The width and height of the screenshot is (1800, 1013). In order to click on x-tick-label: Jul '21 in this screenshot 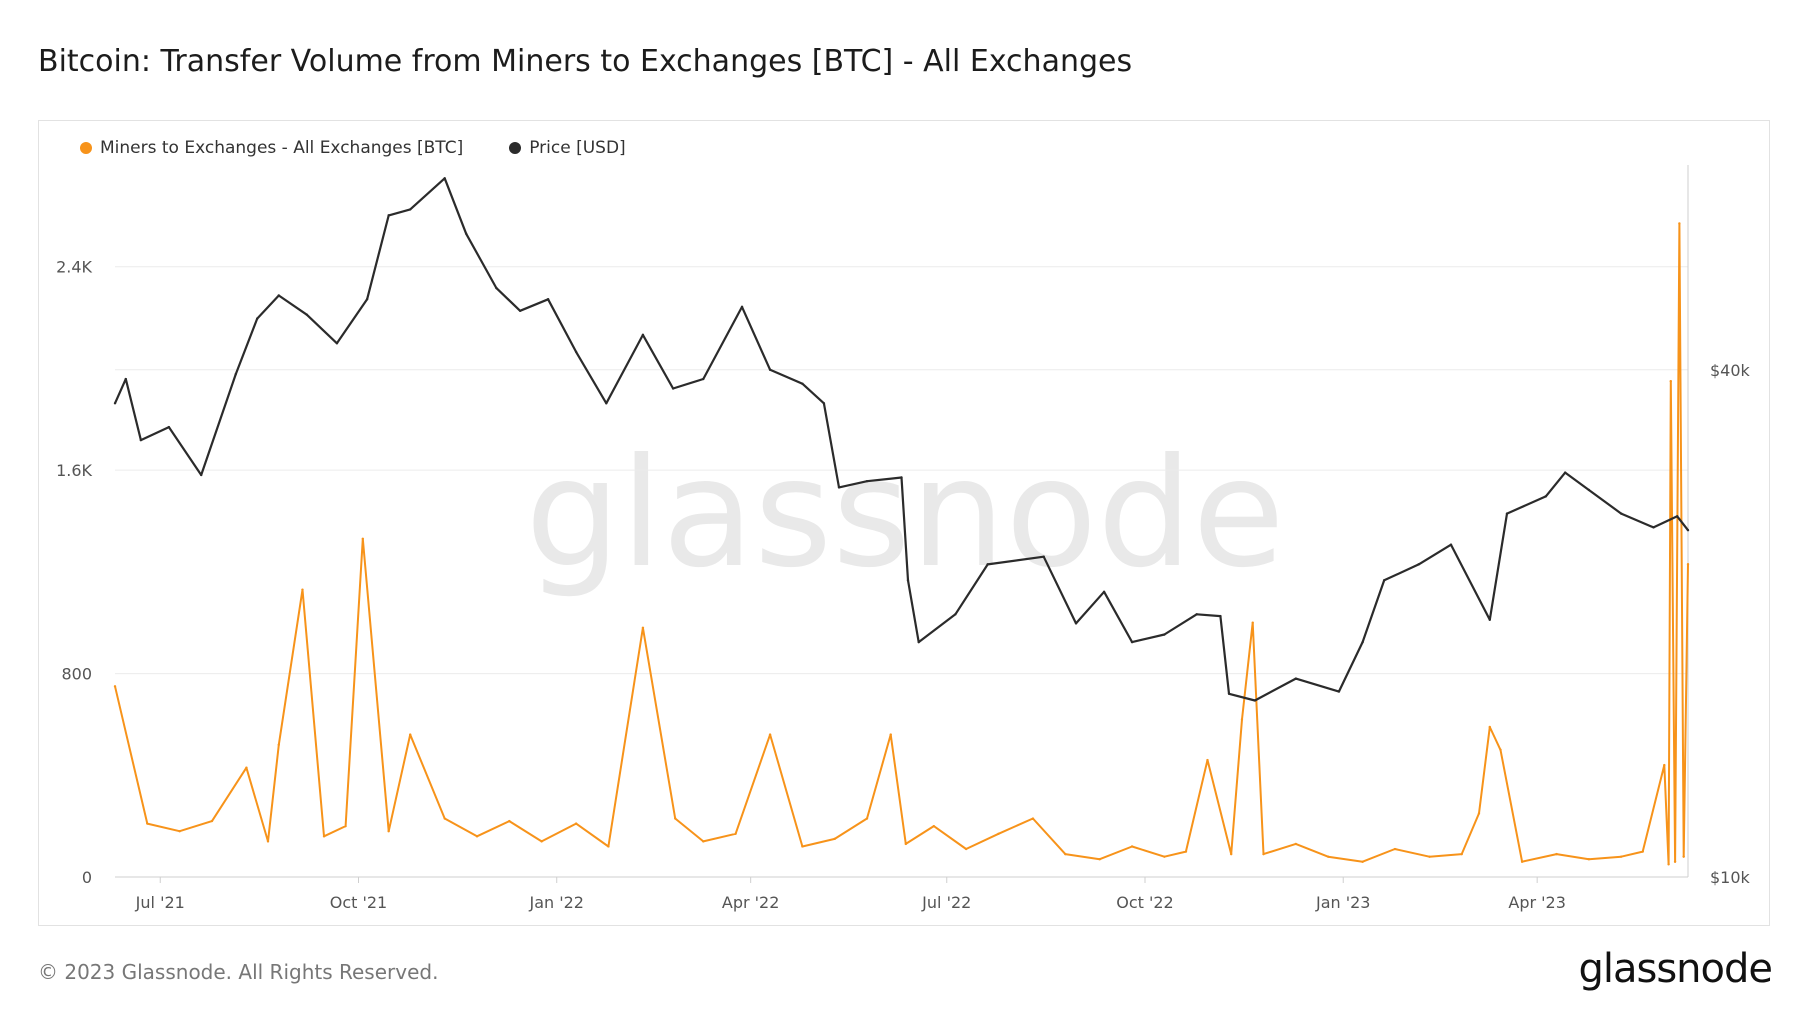, I will do `click(160, 902)`.